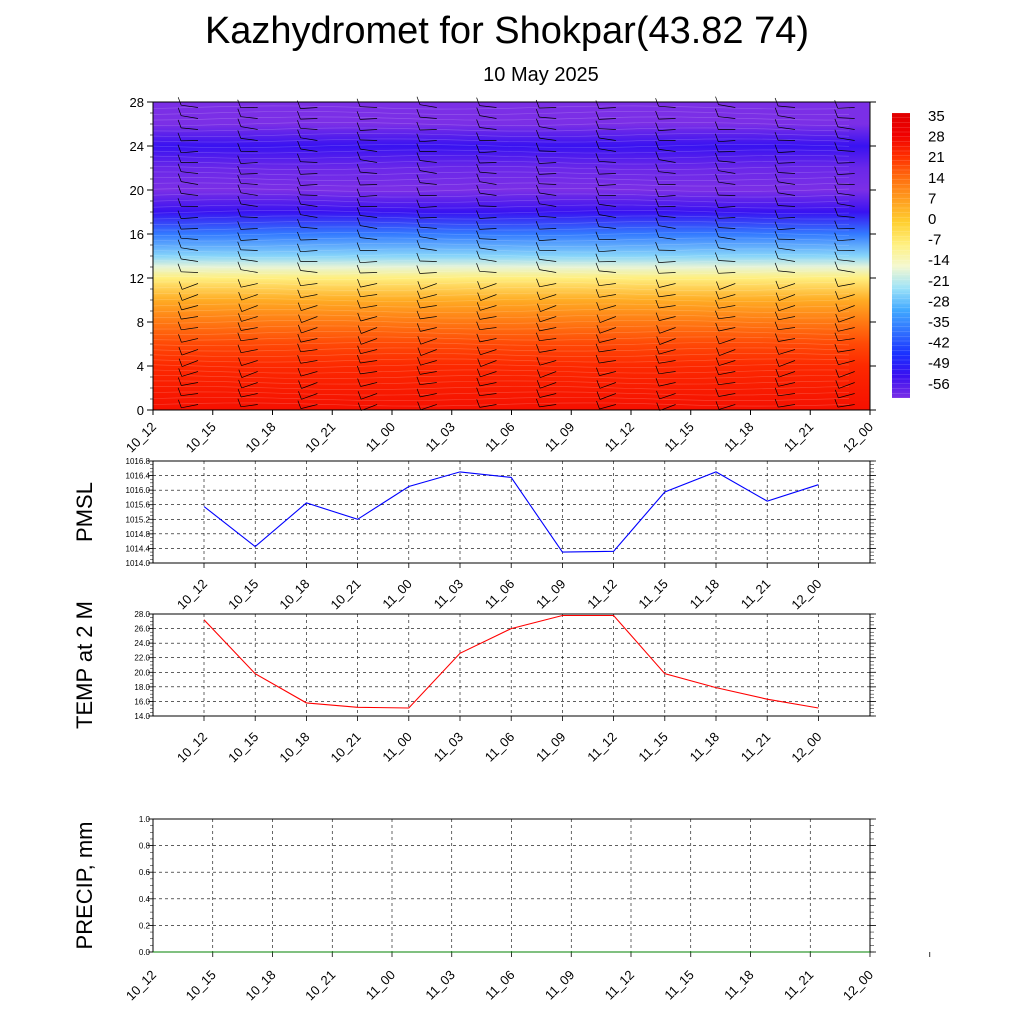  Describe the element at coordinates (704, 746) in the screenshot. I see `temp-xtick-label: 11_18` at that location.